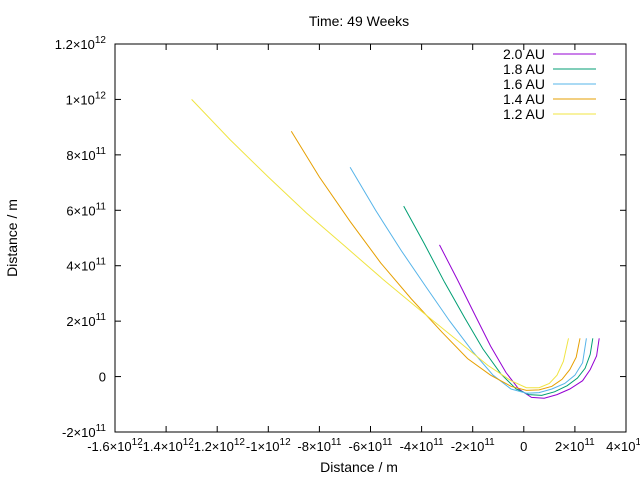 The image size is (640, 480). What do you see at coordinates (319, 445) in the screenshot?
I see `x-tick-label: -8×10¹¹` at bounding box center [319, 445].